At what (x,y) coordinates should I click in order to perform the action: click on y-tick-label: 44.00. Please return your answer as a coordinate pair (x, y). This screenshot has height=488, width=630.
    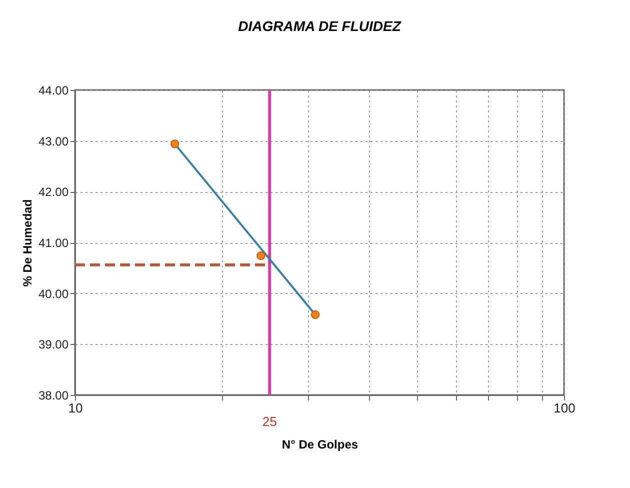
    Looking at the image, I should click on (53, 91).